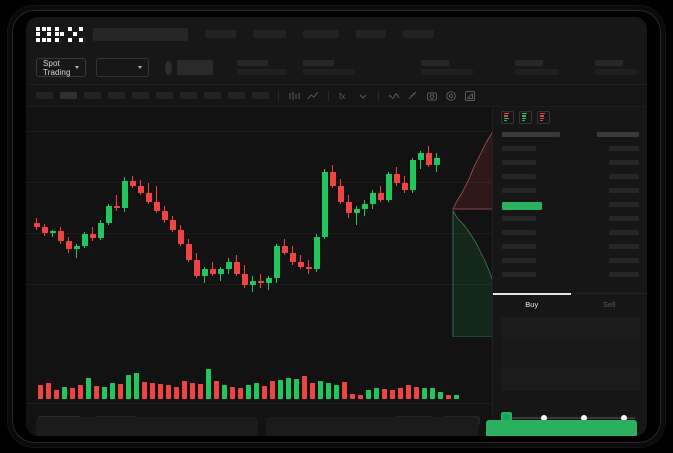 The height and width of the screenshot is (453, 673). What do you see at coordinates (451, 96) in the screenshot?
I see `settings-icon` at bounding box center [451, 96].